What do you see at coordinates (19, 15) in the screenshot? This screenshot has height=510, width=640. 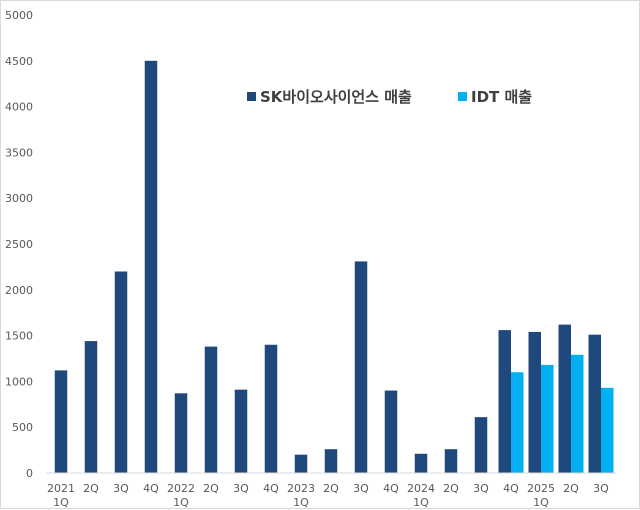 I see `y-tick-label: 5000` at bounding box center [19, 15].